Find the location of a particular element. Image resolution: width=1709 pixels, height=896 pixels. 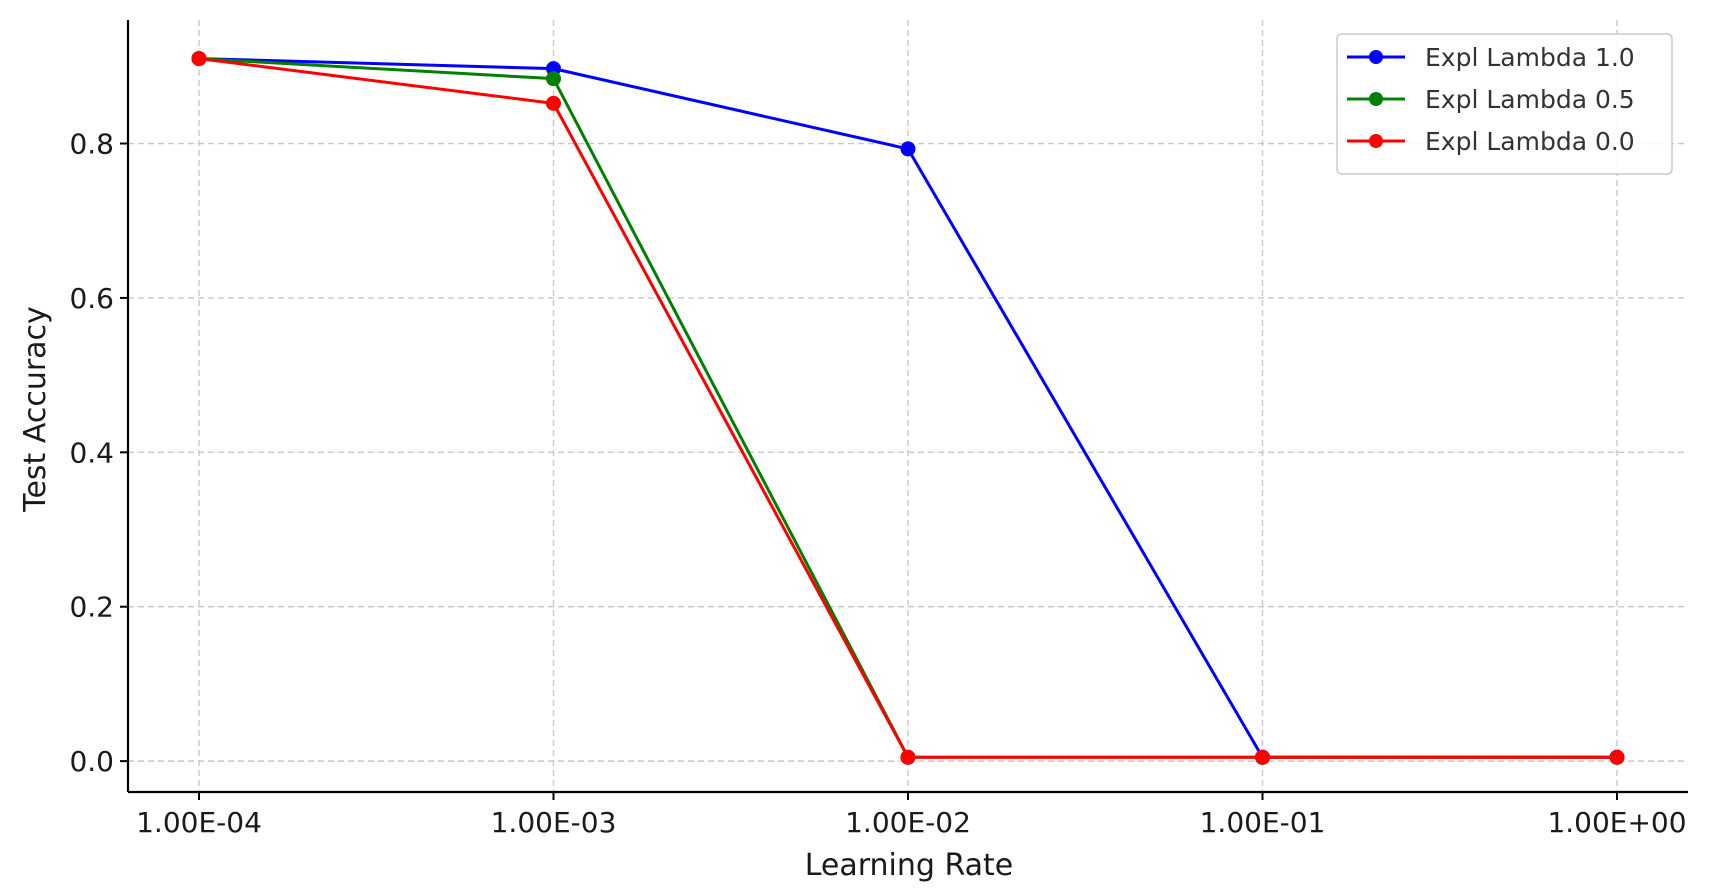

legend-item: Expl Lambda 0.5 is located at coordinates (1491, 99).